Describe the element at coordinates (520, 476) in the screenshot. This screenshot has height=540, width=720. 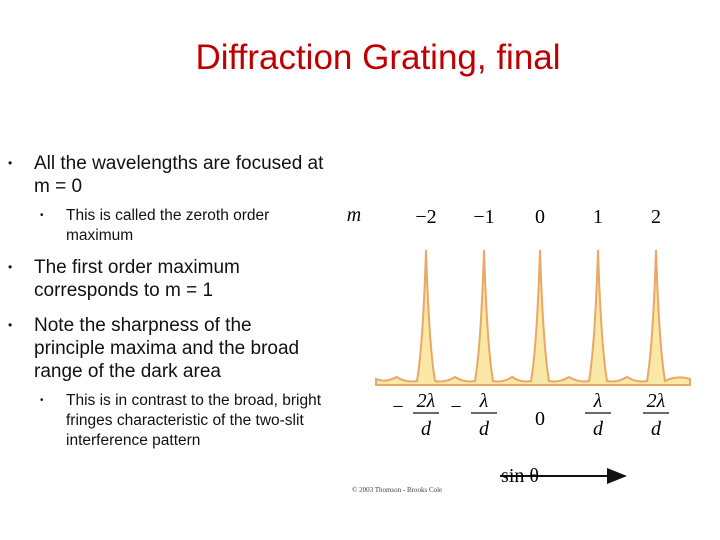
I see `axis-label: sin θ` at that location.